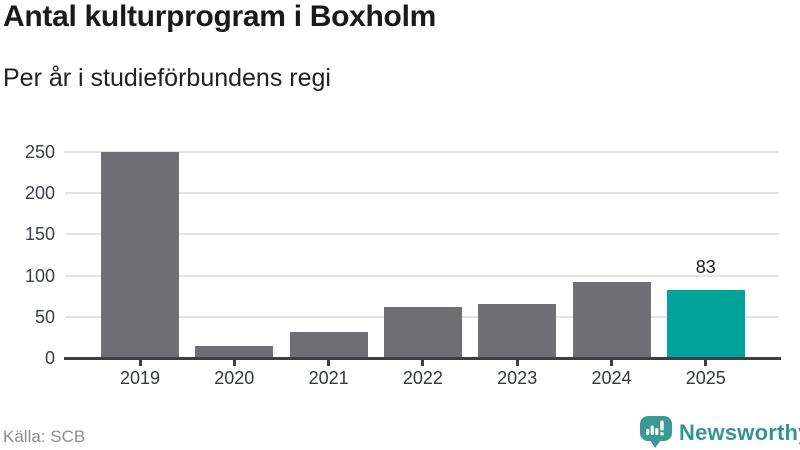 The height and width of the screenshot is (450, 800). I want to click on bar-2020, so click(234, 352).